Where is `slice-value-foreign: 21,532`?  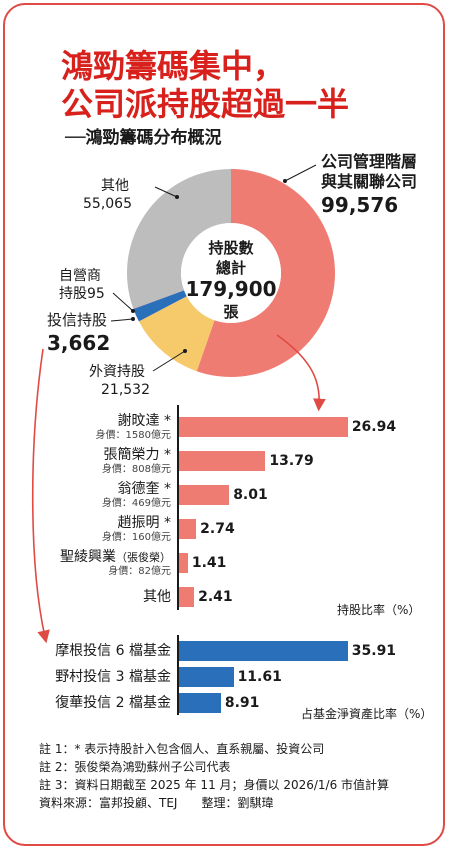 slice-value-foreign: 21,532 is located at coordinates (125, 390).